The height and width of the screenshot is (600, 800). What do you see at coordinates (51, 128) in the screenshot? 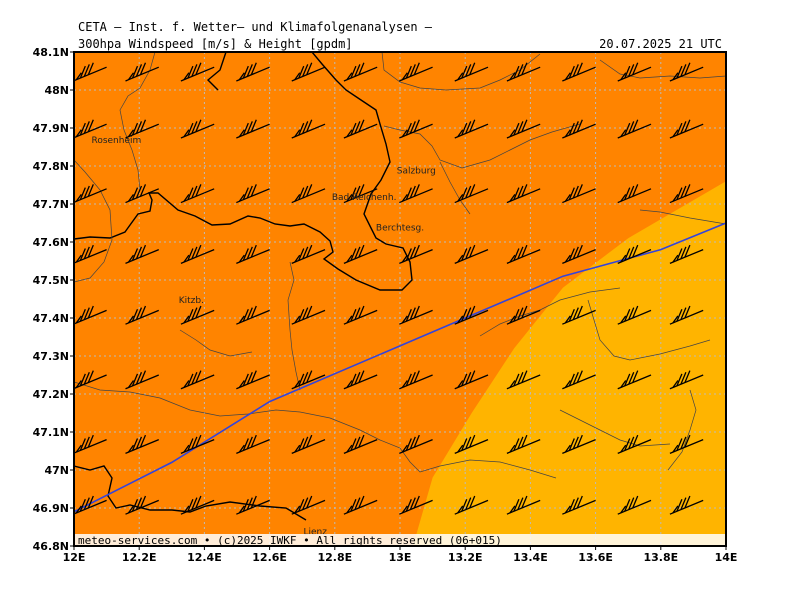
I see `y-tick-label: 47.9N` at bounding box center [51, 128].